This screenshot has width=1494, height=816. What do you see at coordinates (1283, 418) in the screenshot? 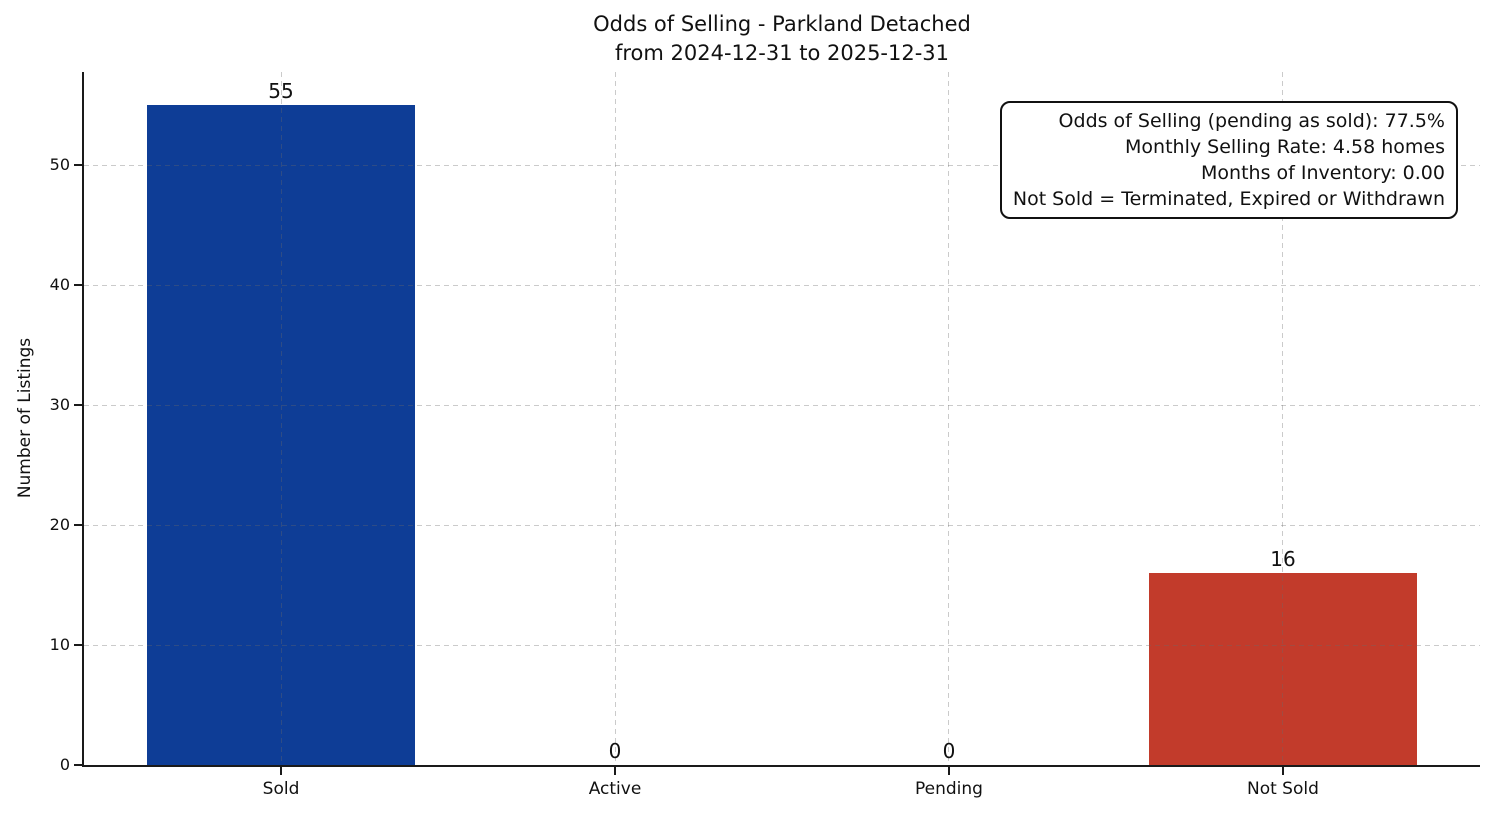
I see `gridline-v-not-sold` at bounding box center [1283, 418].